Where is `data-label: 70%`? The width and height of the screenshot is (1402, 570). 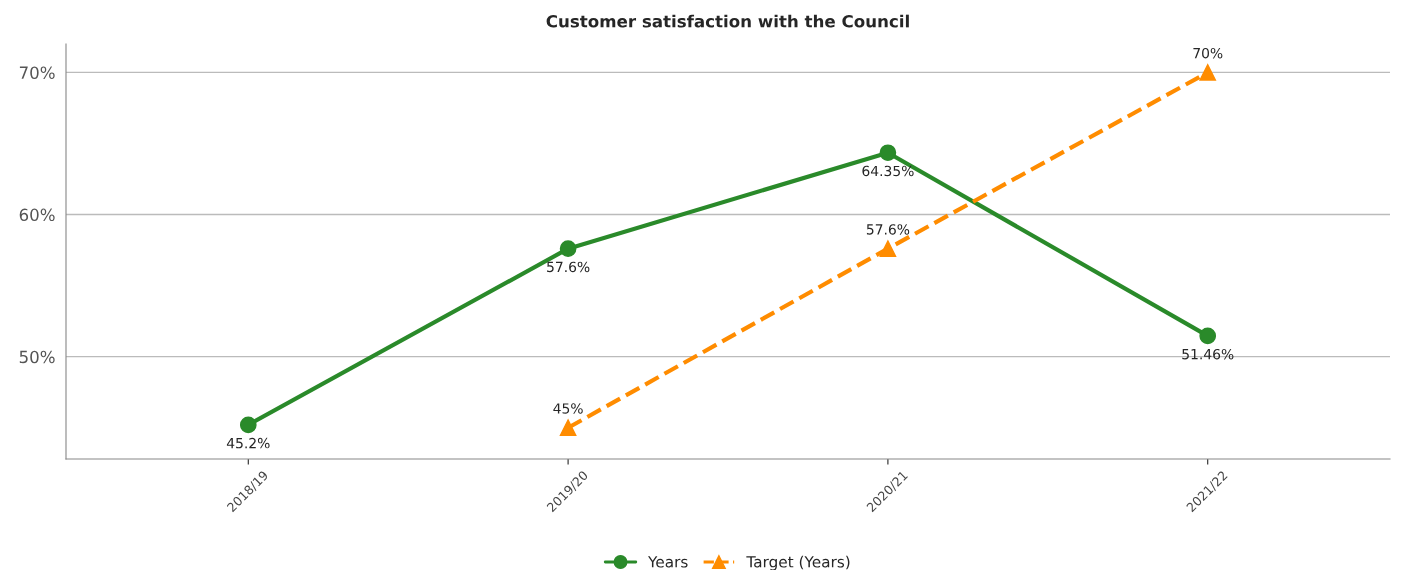
data-label: 70% is located at coordinates (1208, 53).